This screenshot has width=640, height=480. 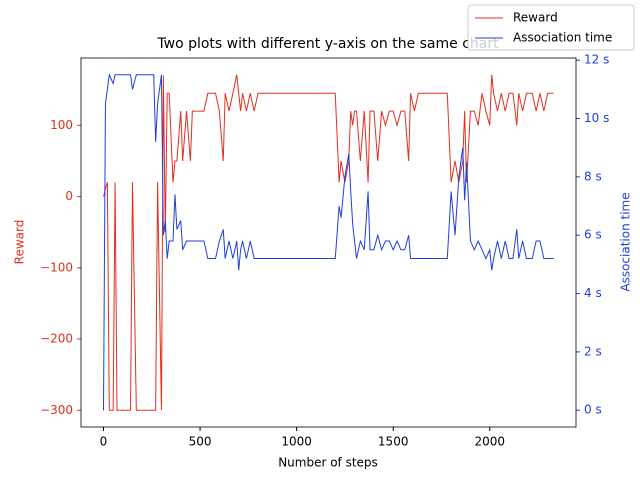 What do you see at coordinates (596, 118) in the screenshot?
I see `y2-tick-label: 10 s` at bounding box center [596, 118].